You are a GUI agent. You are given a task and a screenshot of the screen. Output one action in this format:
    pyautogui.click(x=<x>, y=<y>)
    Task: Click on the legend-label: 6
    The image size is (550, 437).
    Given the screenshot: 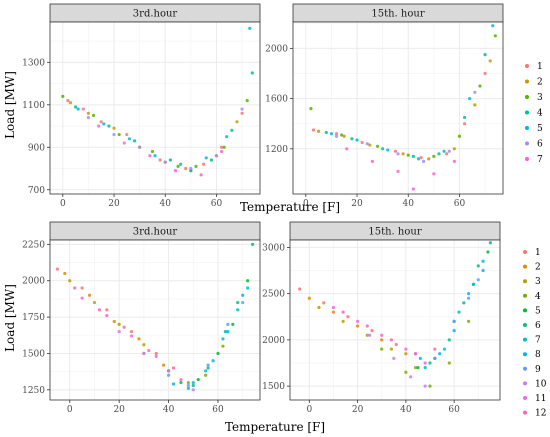 What is the action you would take?
    pyautogui.click(x=540, y=145)
    